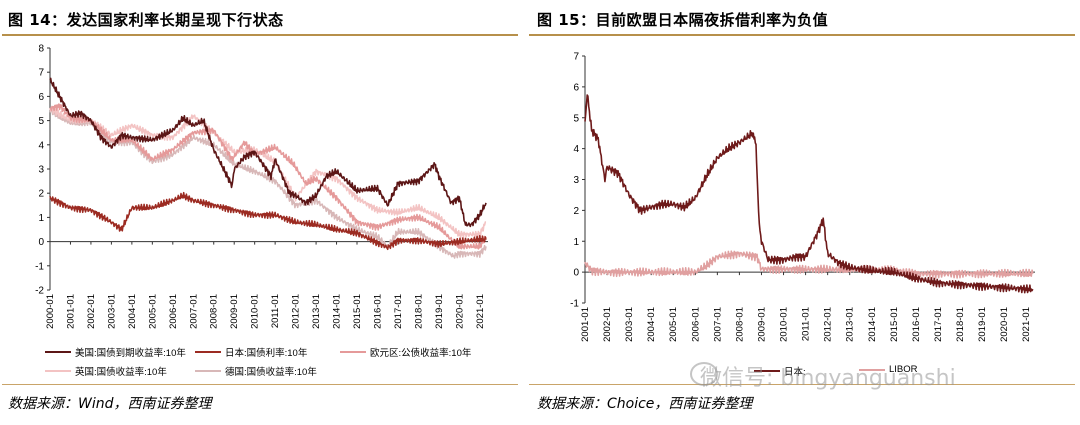 The width and height of the screenshot is (1080, 425). I want to click on legend-label: 德国:国债收益率:10年, so click(271, 372).